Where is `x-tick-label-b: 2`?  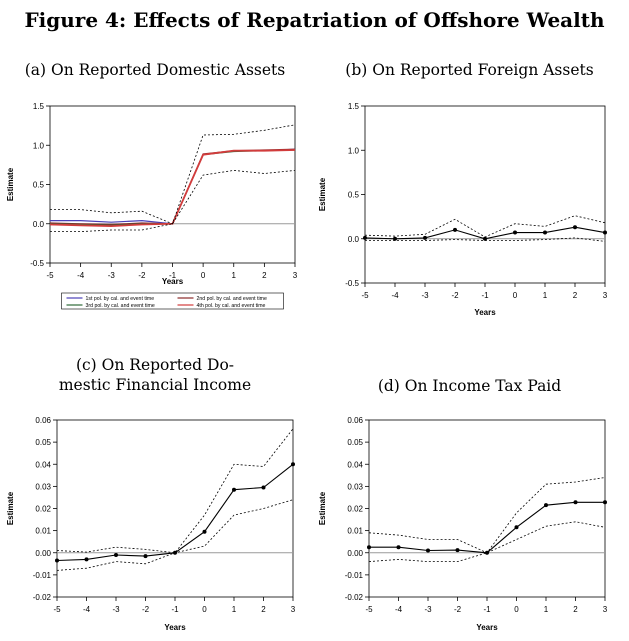
x-tick-label-b: 2 is located at coordinates (575, 295).